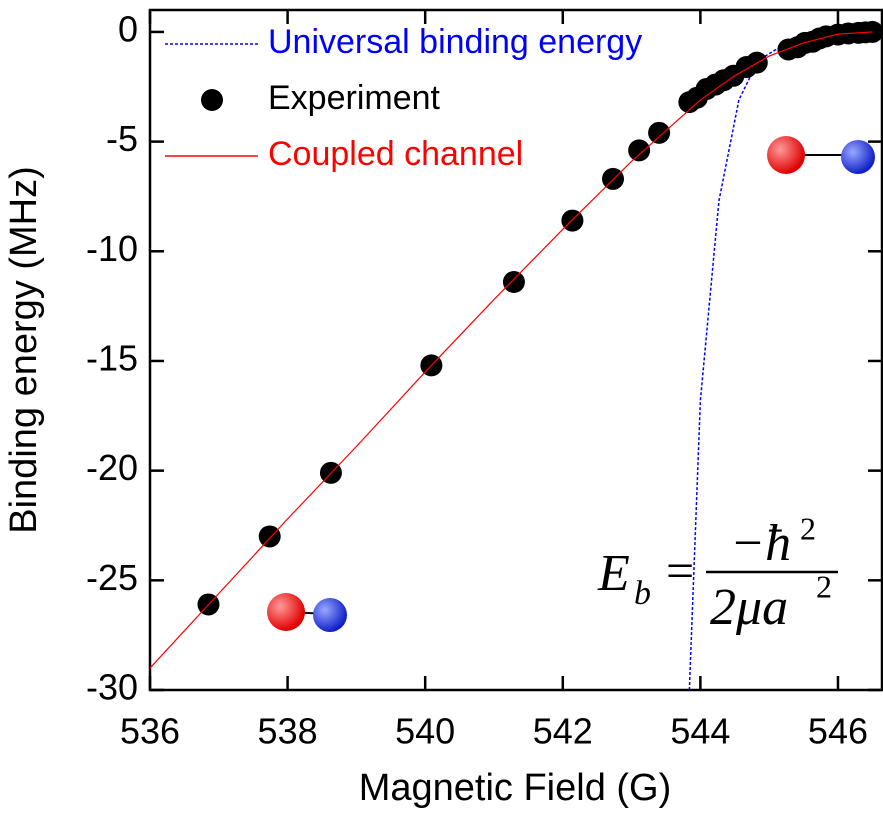 Image resolution: width=883 pixels, height=819 pixels. I want to click on y-tick-label: 0, so click(128, 28).